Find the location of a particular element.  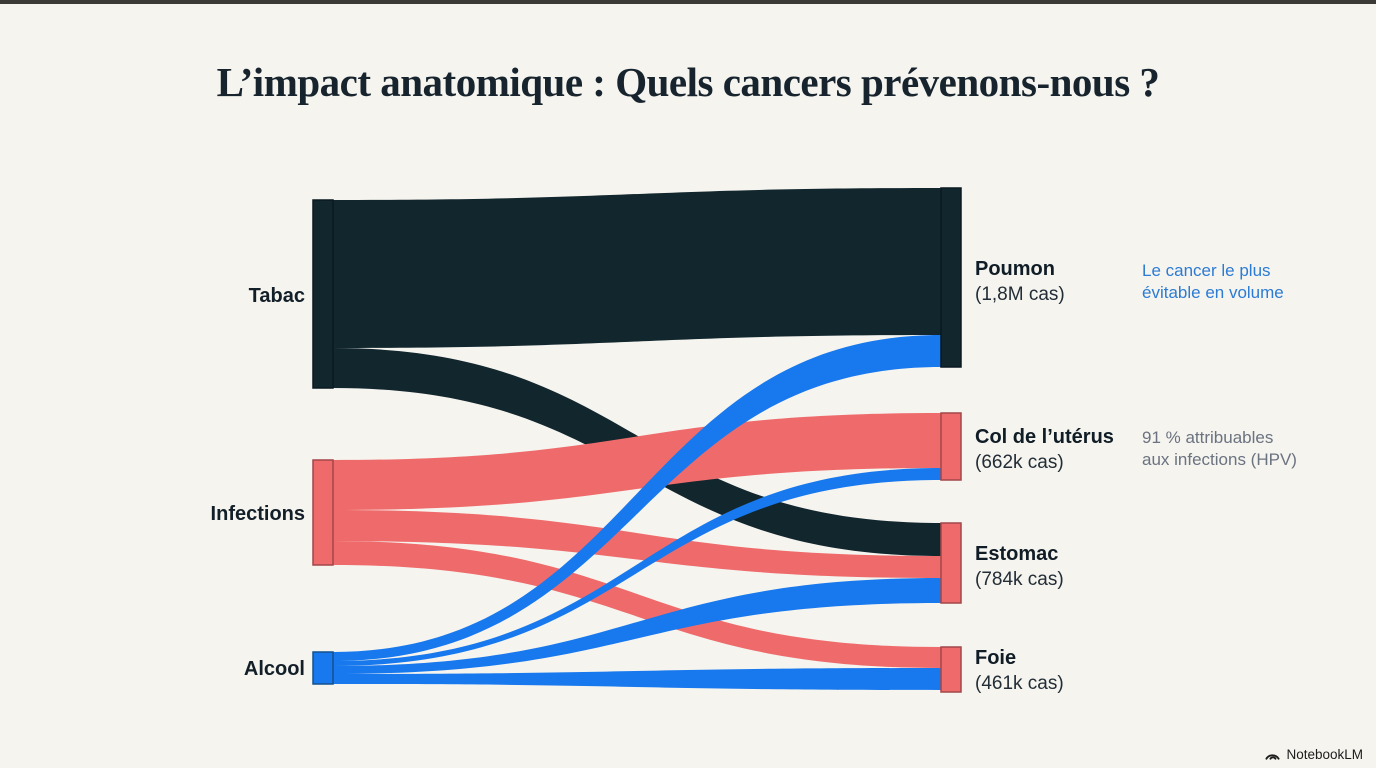

target-label-col-uterus: Col de l’utérus (662k cas) is located at coordinates (1075, 450).